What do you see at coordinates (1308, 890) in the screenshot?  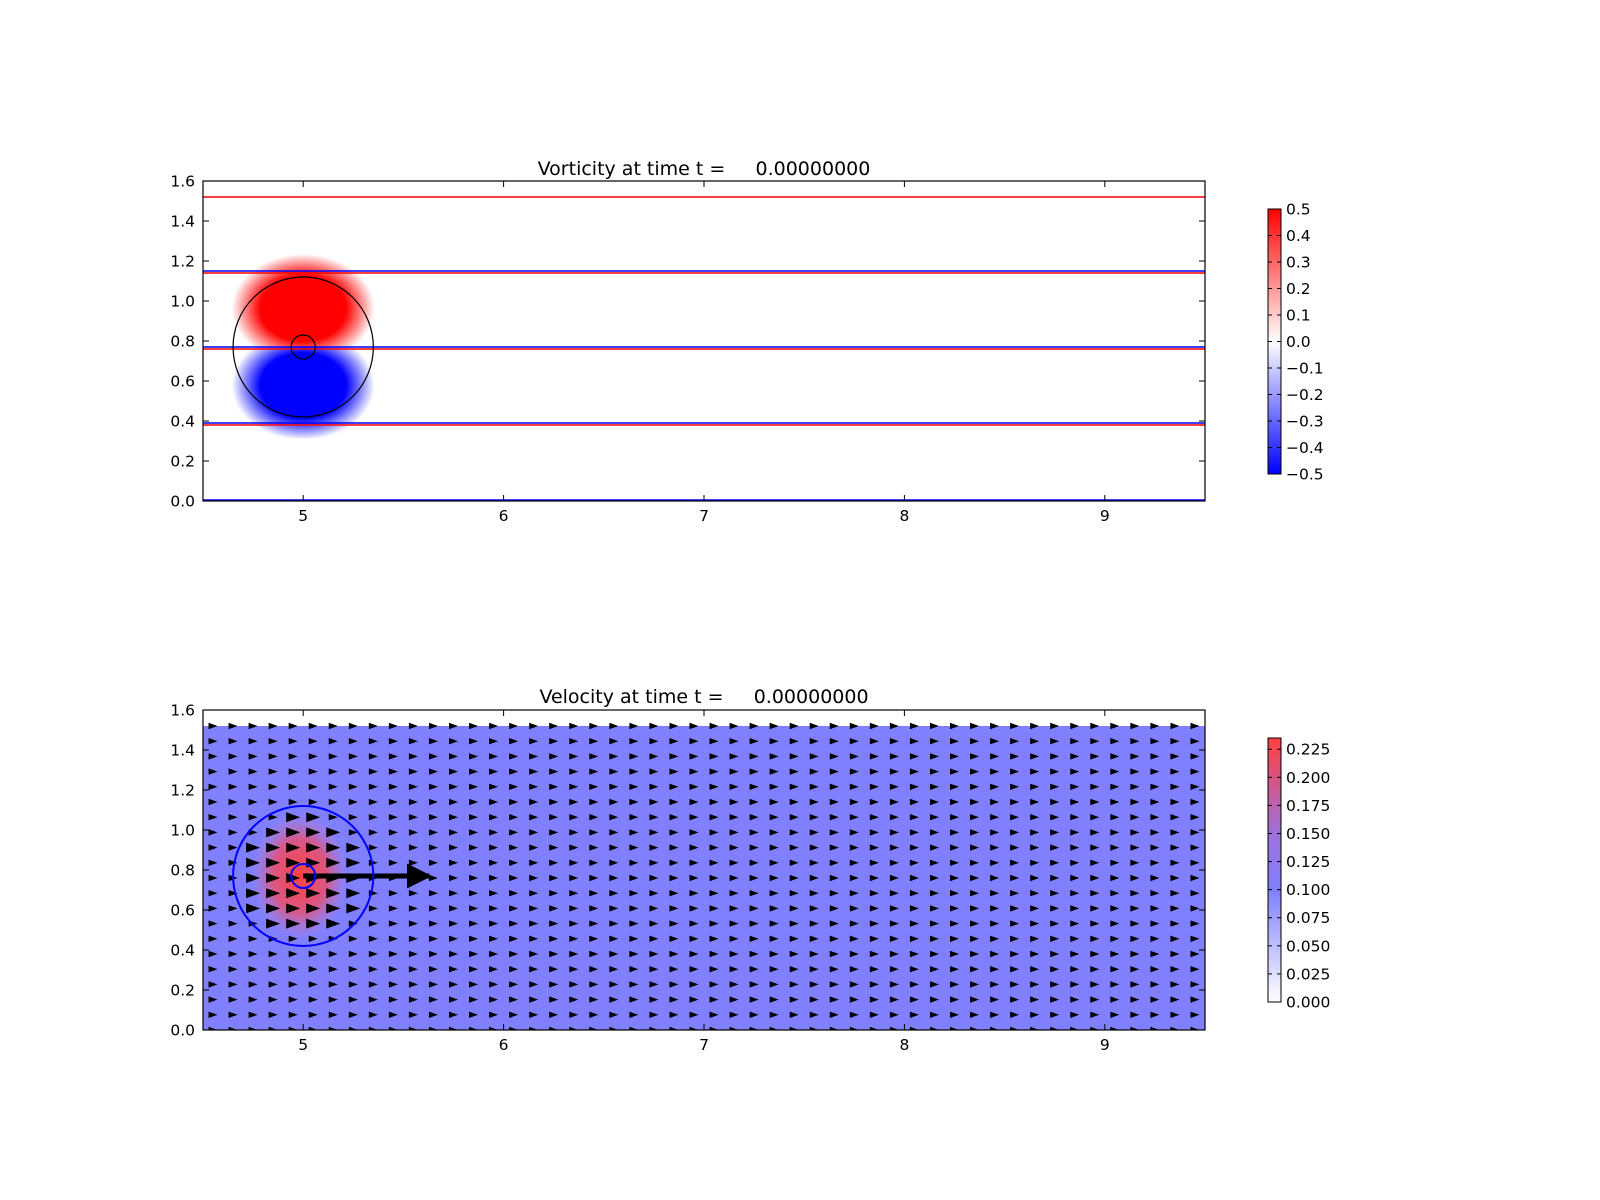 I see `velocity-colorbar-tick-label: 0.100` at bounding box center [1308, 890].